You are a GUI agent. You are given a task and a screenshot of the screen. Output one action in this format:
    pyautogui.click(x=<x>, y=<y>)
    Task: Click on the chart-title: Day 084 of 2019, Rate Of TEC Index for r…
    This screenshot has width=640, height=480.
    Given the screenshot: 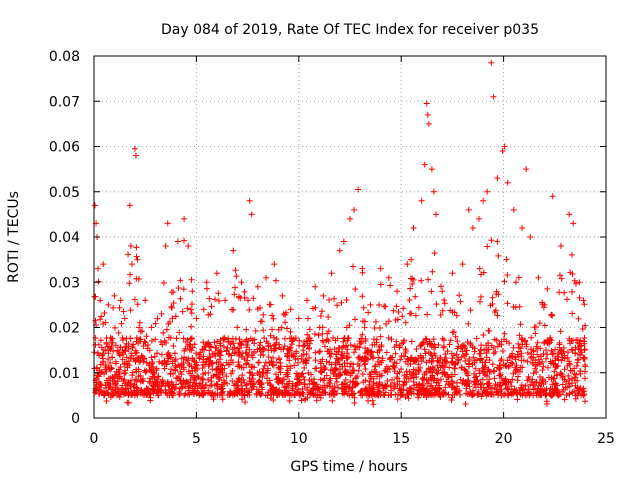 What is the action you would take?
    pyautogui.click(x=350, y=30)
    